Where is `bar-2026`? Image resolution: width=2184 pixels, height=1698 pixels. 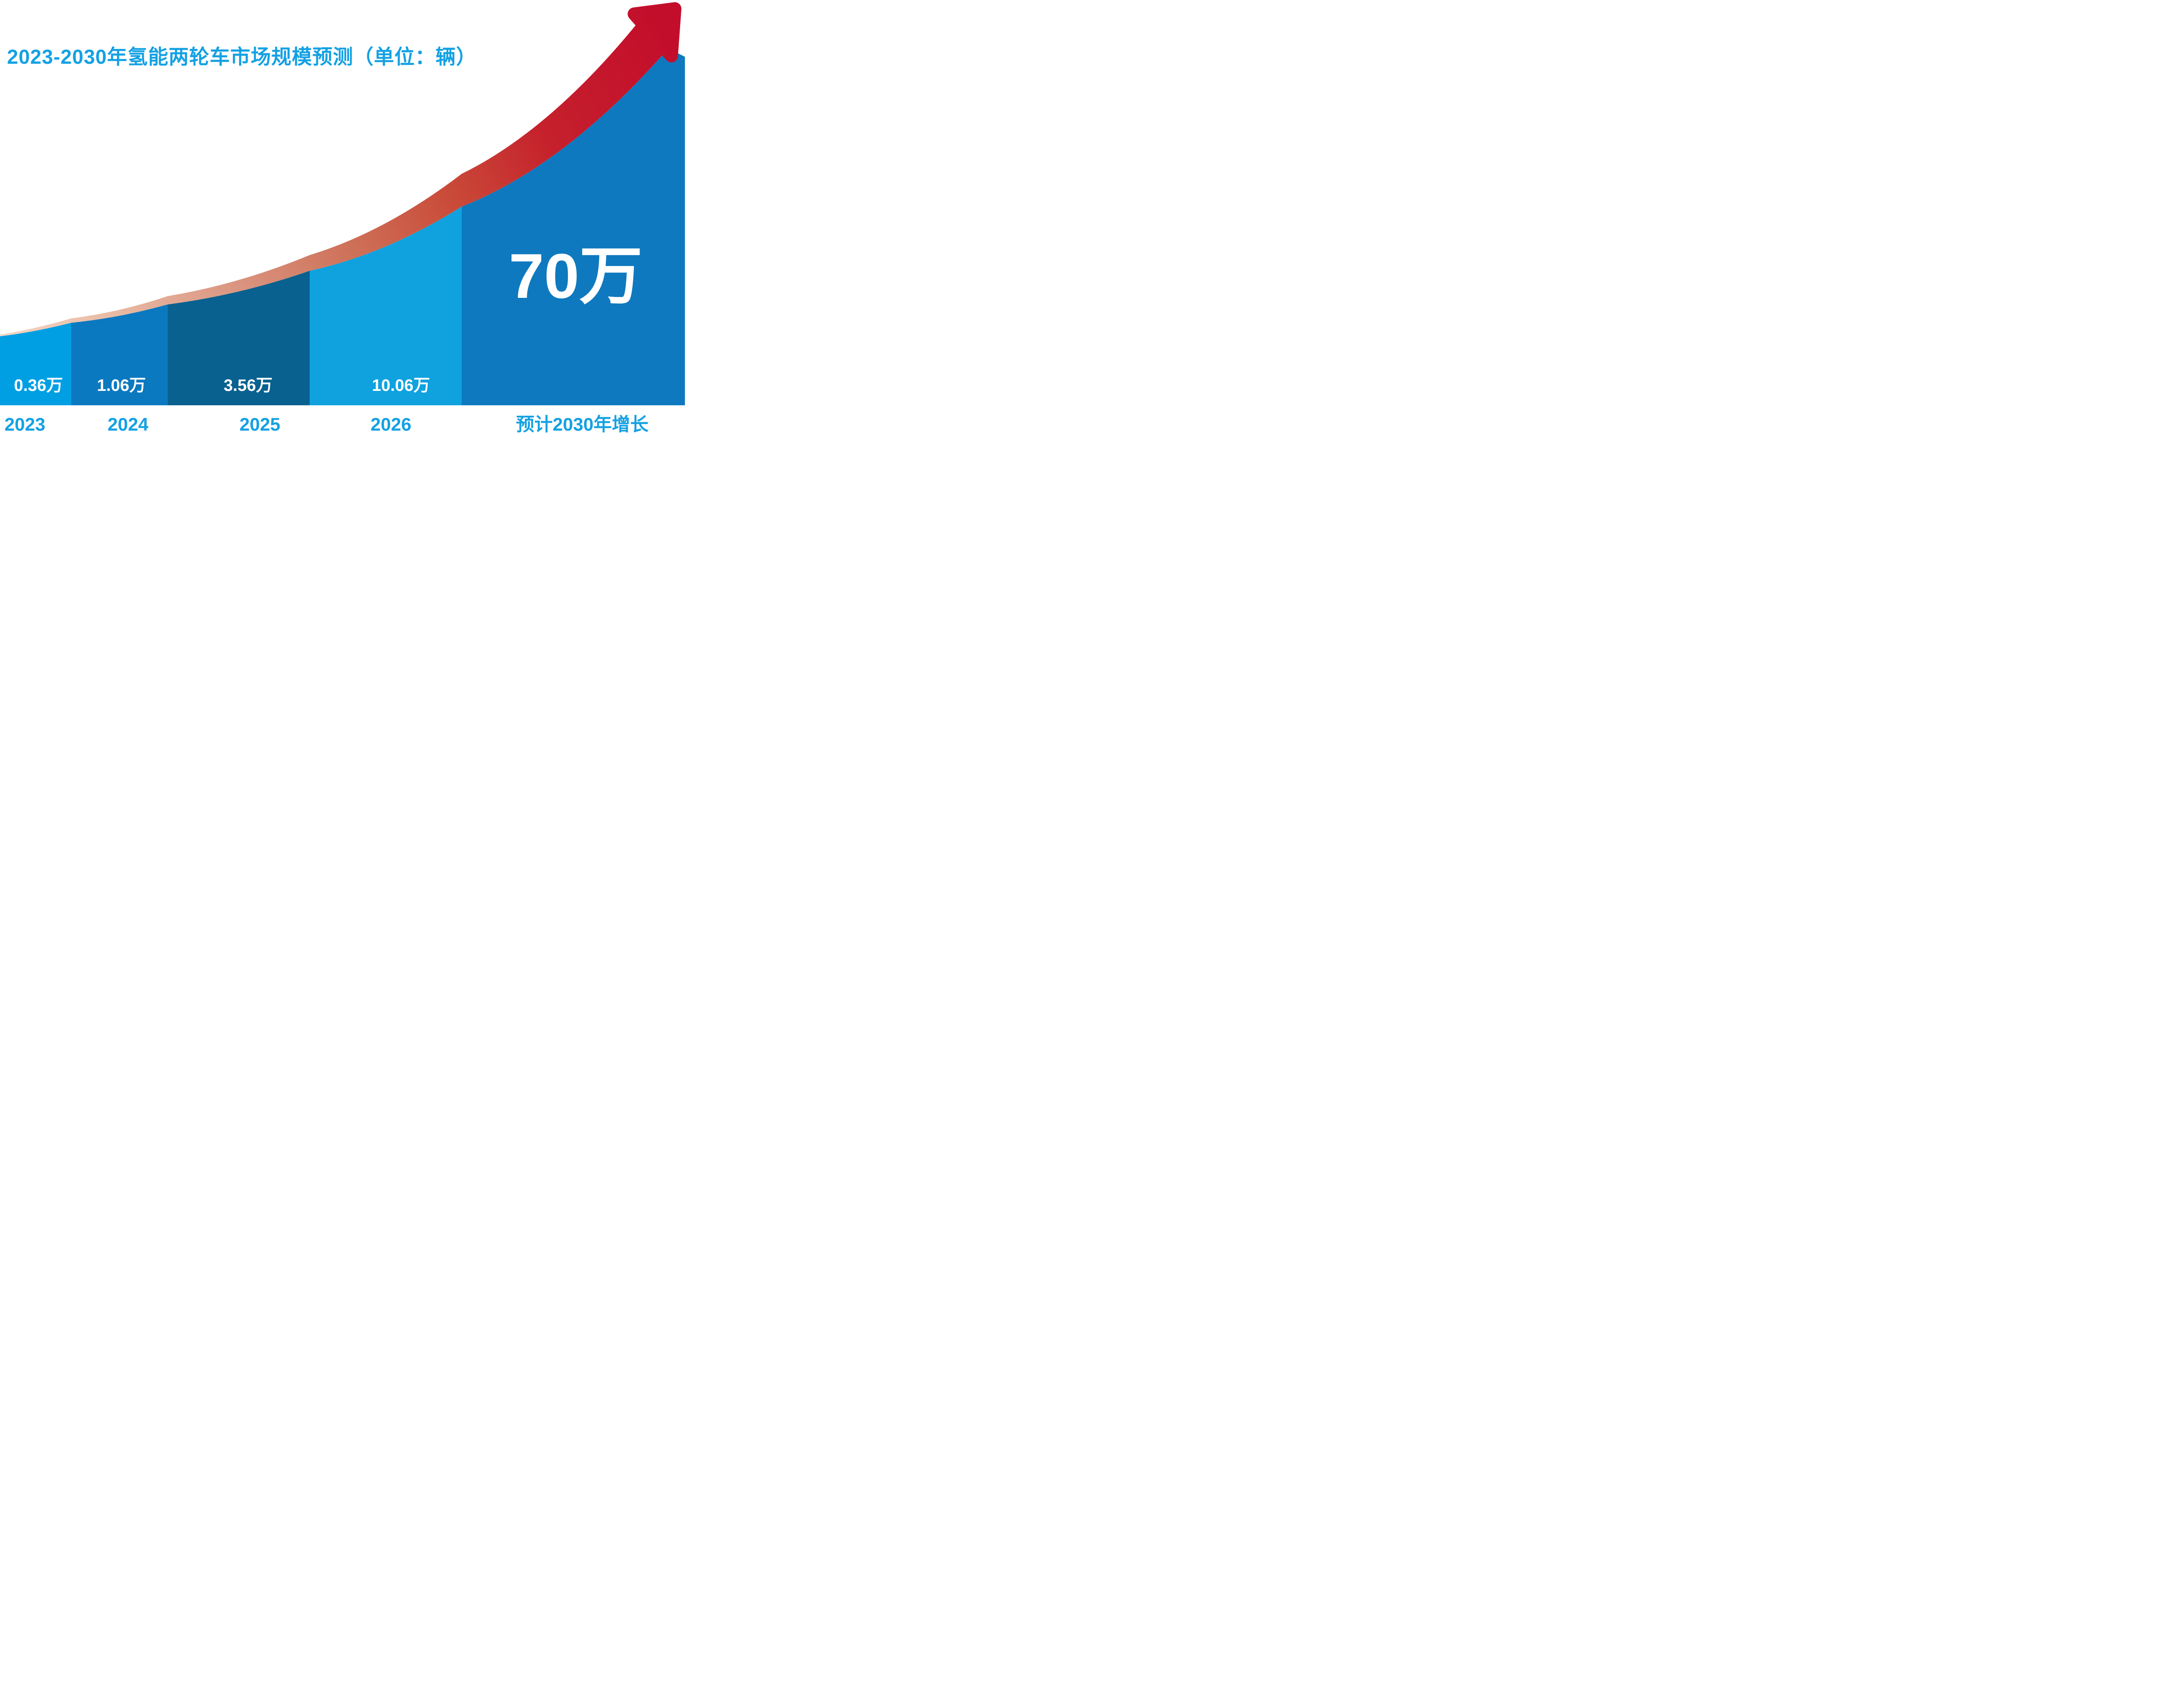 bar-2026 is located at coordinates (386, 306).